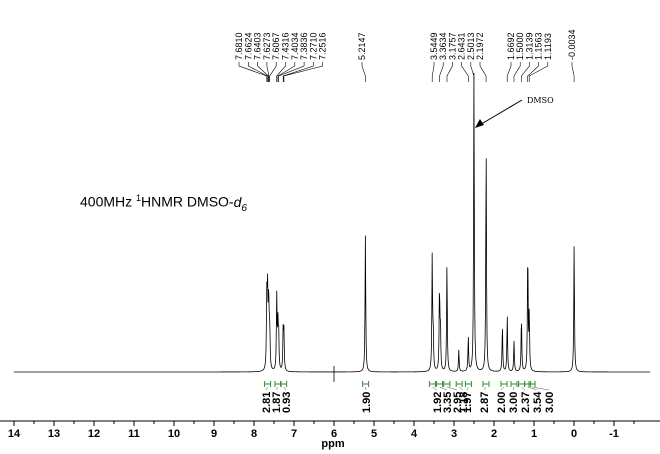 The width and height of the screenshot is (660, 454). Describe the element at coordinates (240, 203) in the screenshot. I see `title-italic: d6` at that location.